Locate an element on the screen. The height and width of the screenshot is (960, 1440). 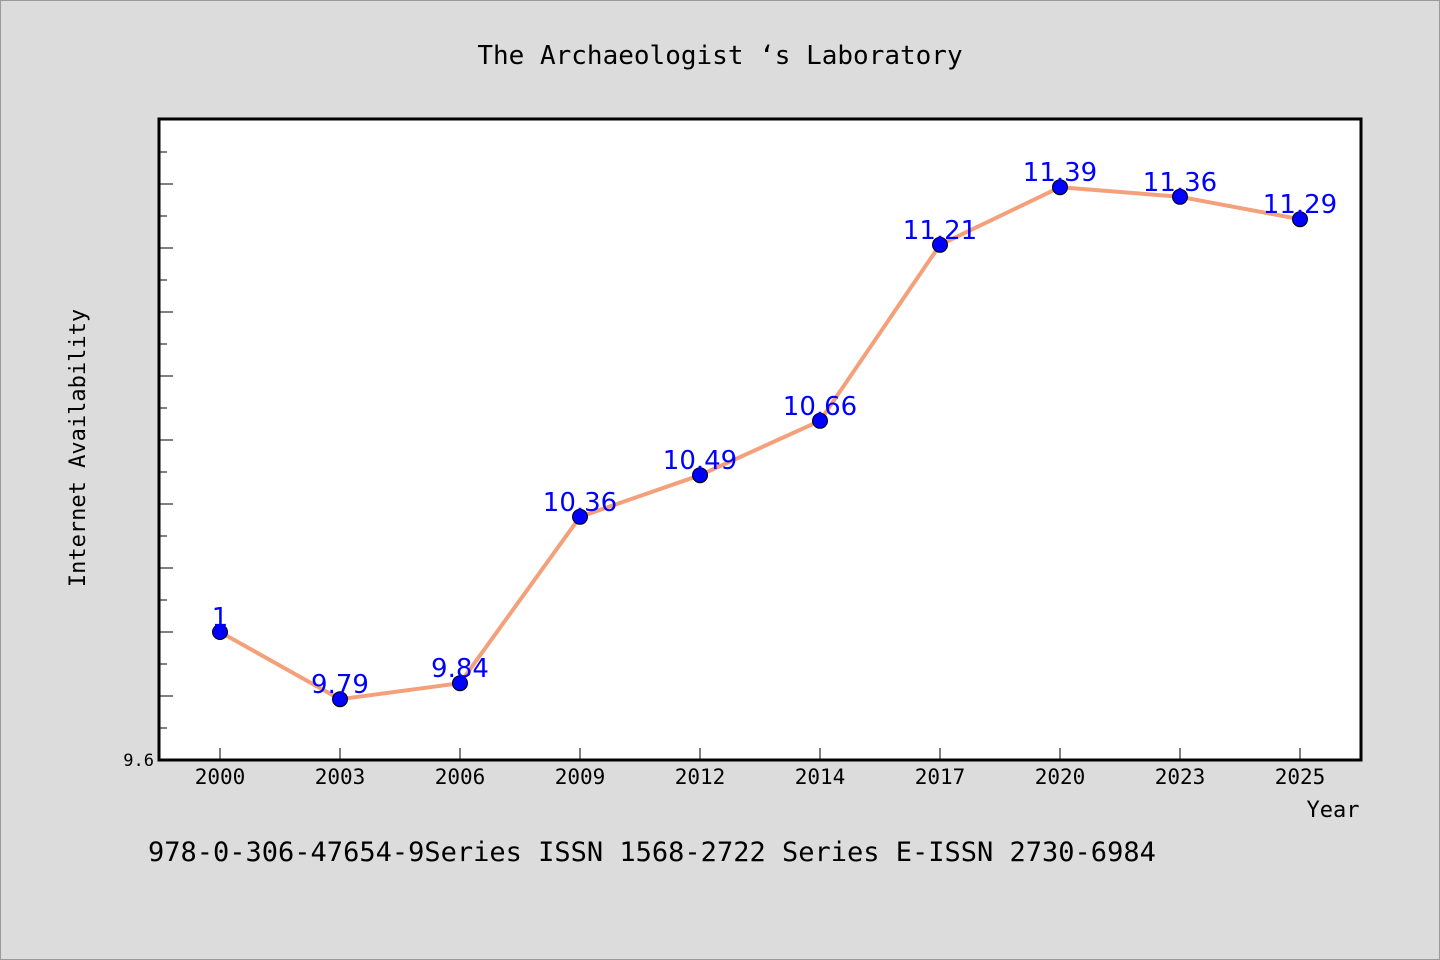
data-label: 10.66 is located at coordinates (820, 407).